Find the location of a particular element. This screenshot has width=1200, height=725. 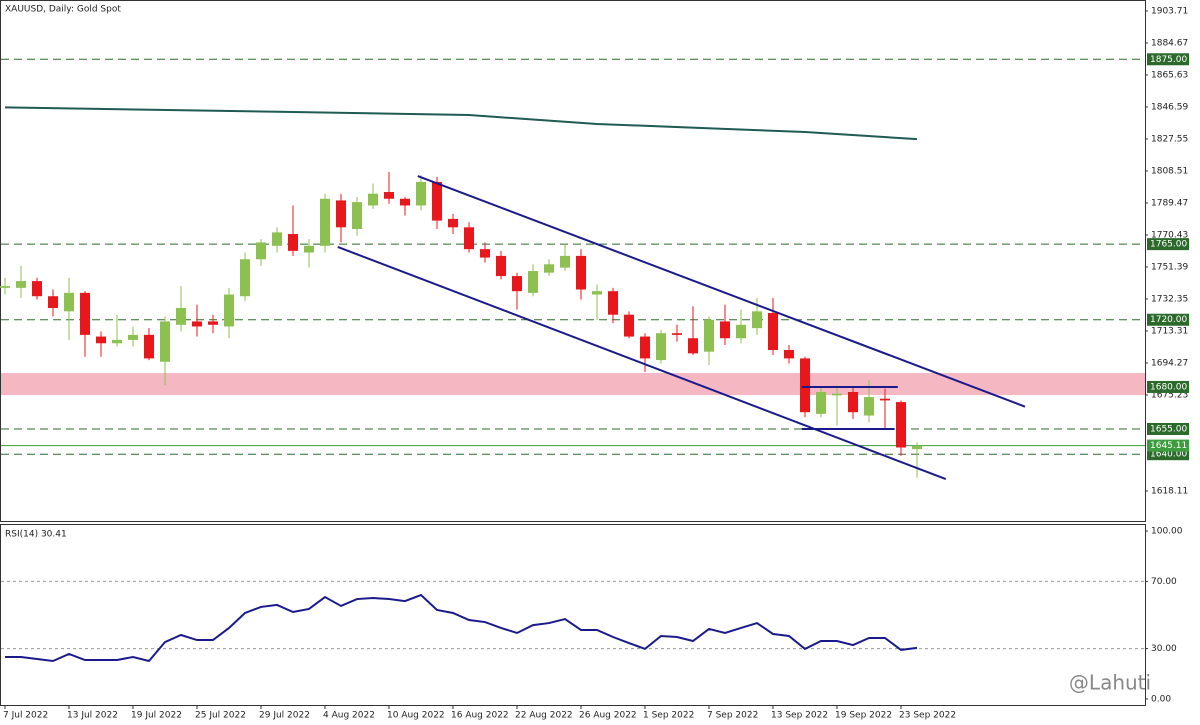

x-tick-label: 7 Jul 2022 is located at coordinates (25, 716).